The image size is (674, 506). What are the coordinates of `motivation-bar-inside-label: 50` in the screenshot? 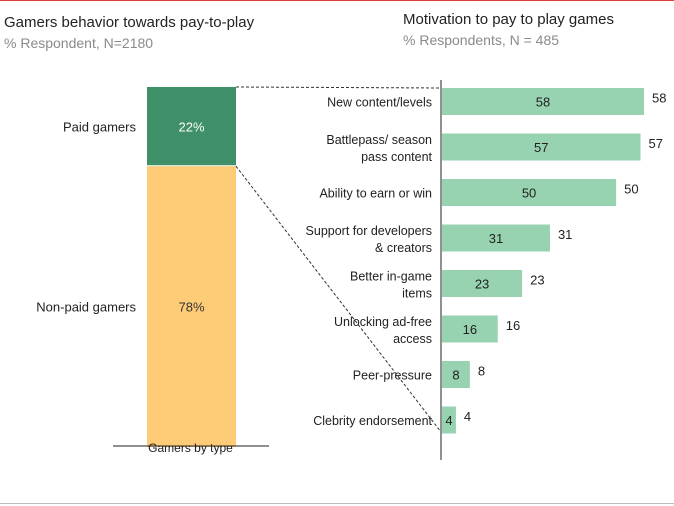 It's located at (529, 193).